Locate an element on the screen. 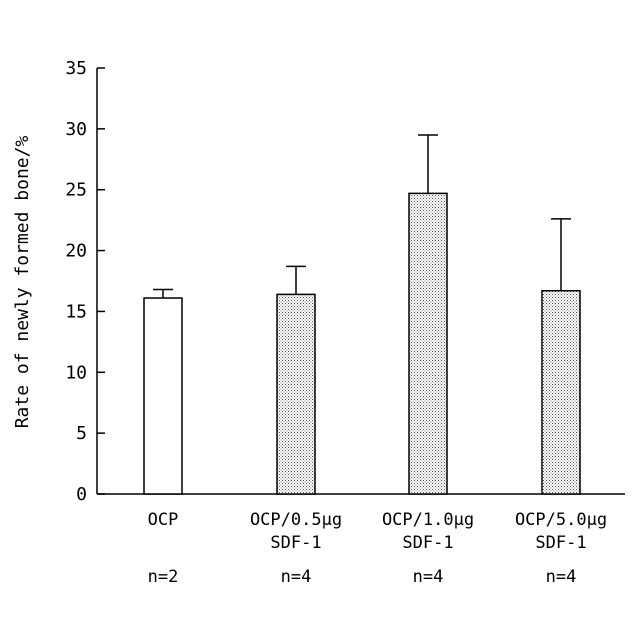 The width and height of the screenshot is (640, 640). y-tick-label: 20 is located at coordinates (76, 251).